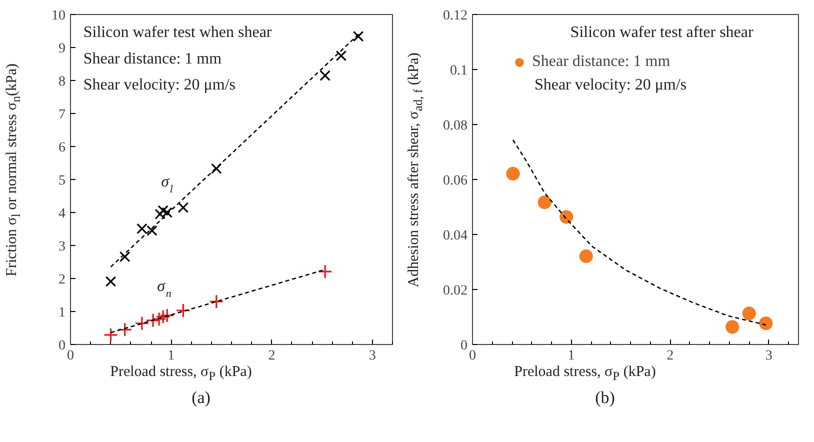  I want to click on y-tick-label: 9, so click(62, 49).